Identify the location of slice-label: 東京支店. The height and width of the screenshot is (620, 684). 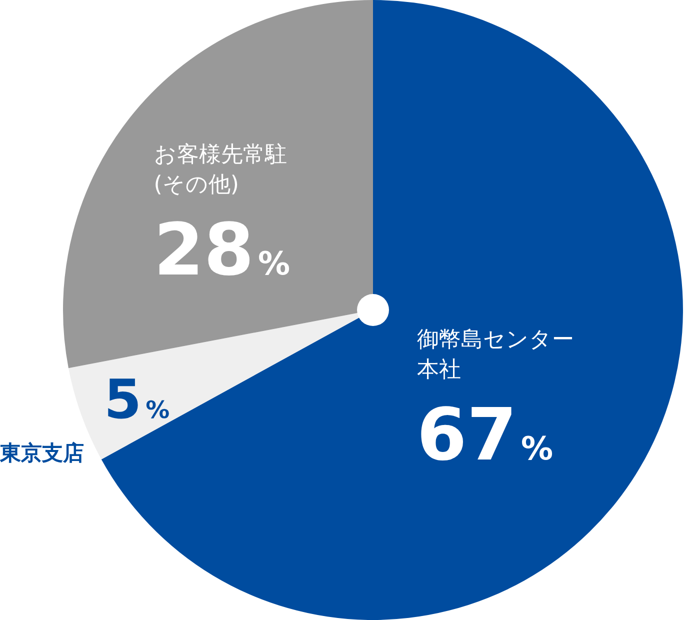
(42, 453).